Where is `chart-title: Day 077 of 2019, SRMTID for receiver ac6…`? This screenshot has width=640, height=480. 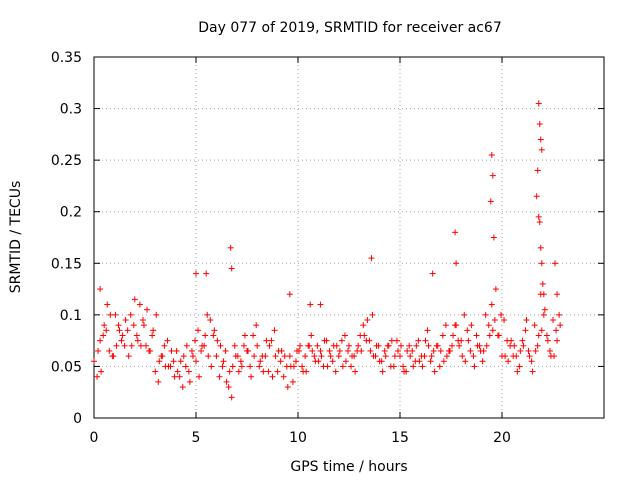
chart-title: Day 077 of 2019, SRMTID for receiver ac6… is located at coordinates (350, 28).